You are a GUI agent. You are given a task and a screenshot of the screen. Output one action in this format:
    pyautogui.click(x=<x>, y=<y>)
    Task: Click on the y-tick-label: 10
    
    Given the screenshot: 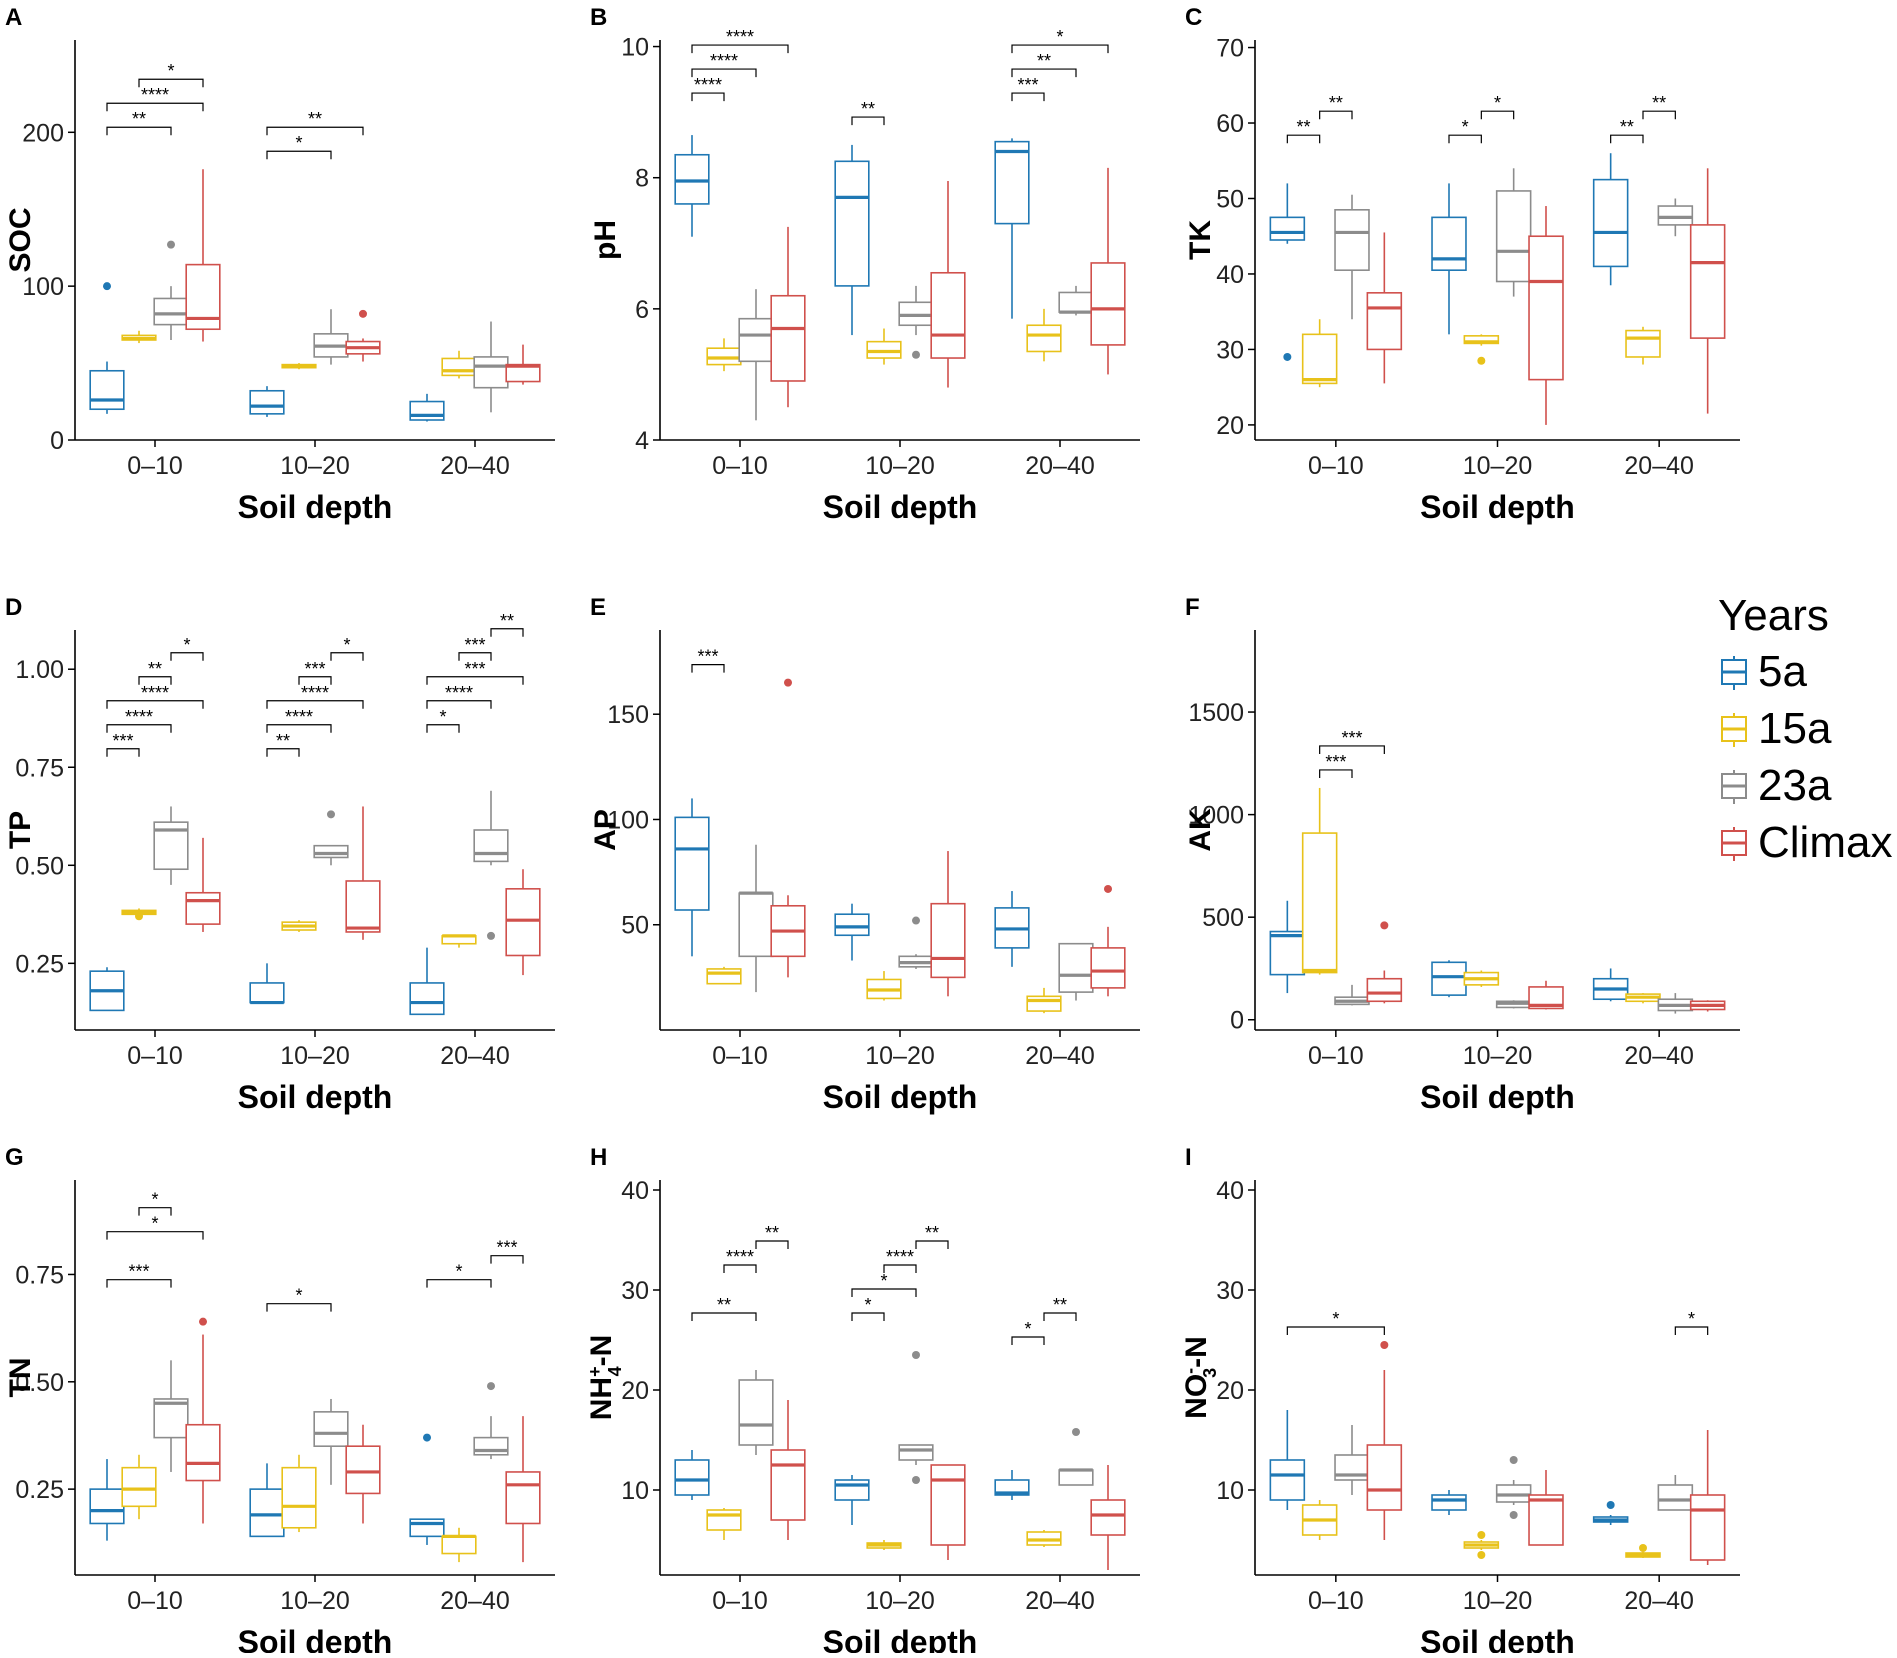 What is the action you would take?
    pyautogui.click(x=635, y=48)
    